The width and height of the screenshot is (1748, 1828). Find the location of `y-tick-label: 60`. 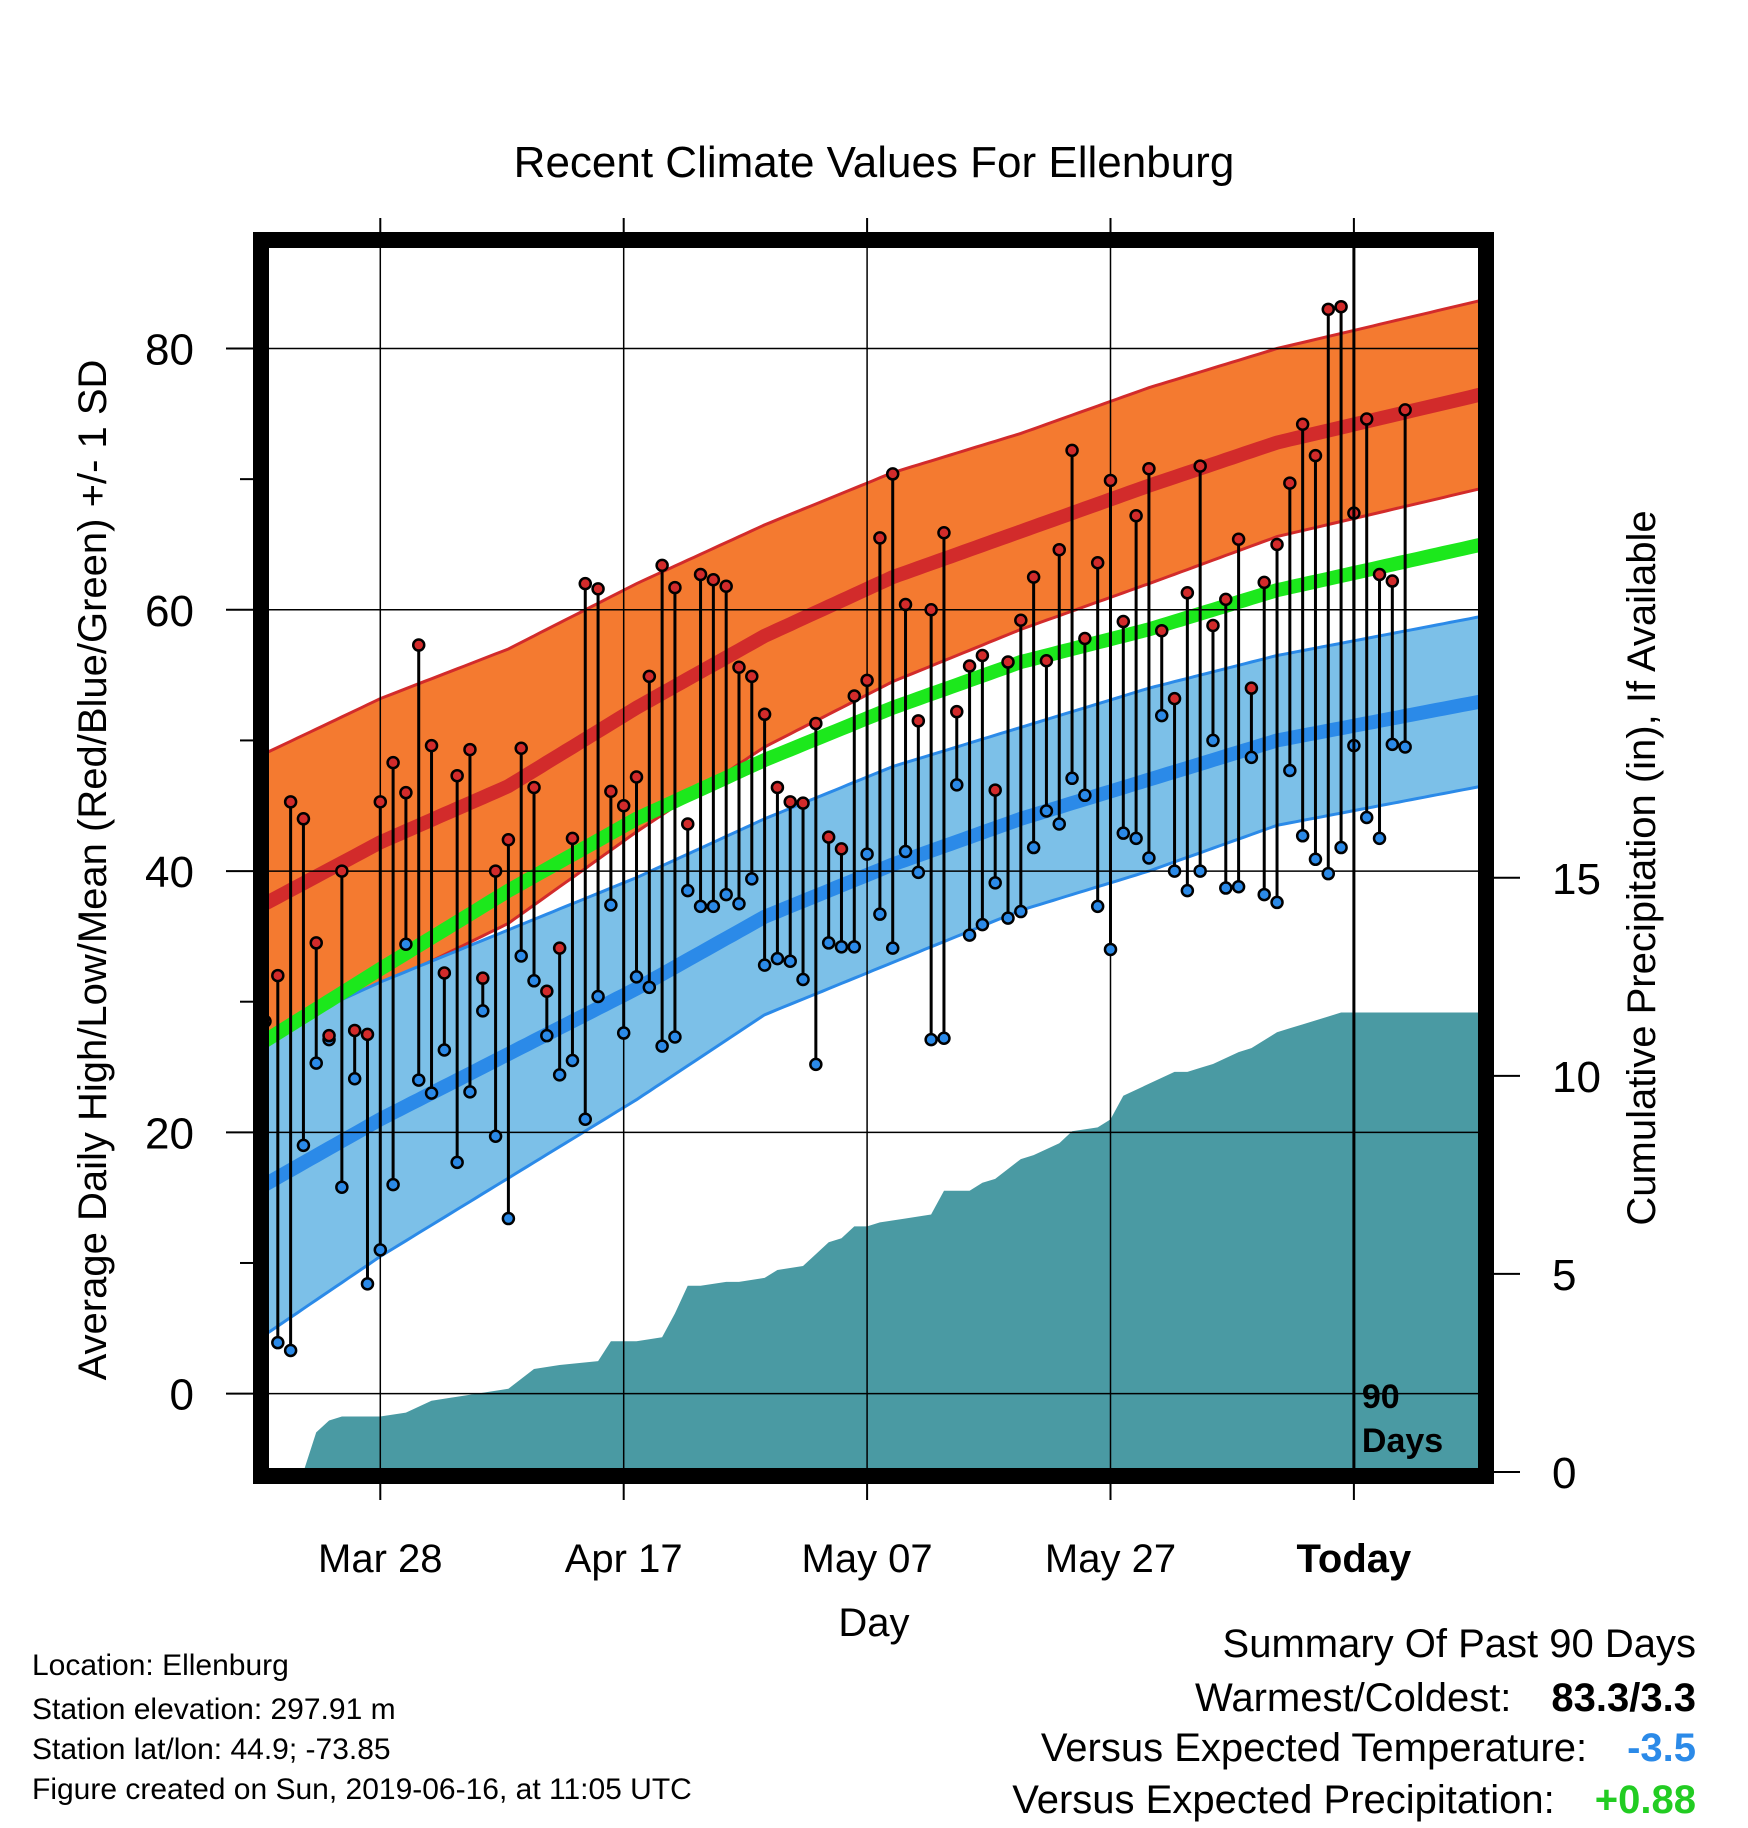

y-tick-label: 60 is located at coordinates (169, 611).